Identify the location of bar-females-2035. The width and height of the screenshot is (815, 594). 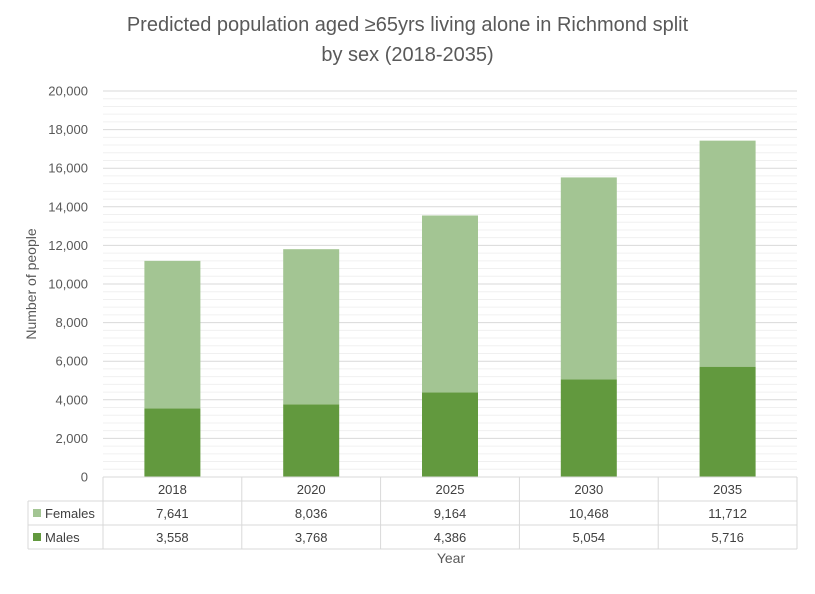
(727, 253).